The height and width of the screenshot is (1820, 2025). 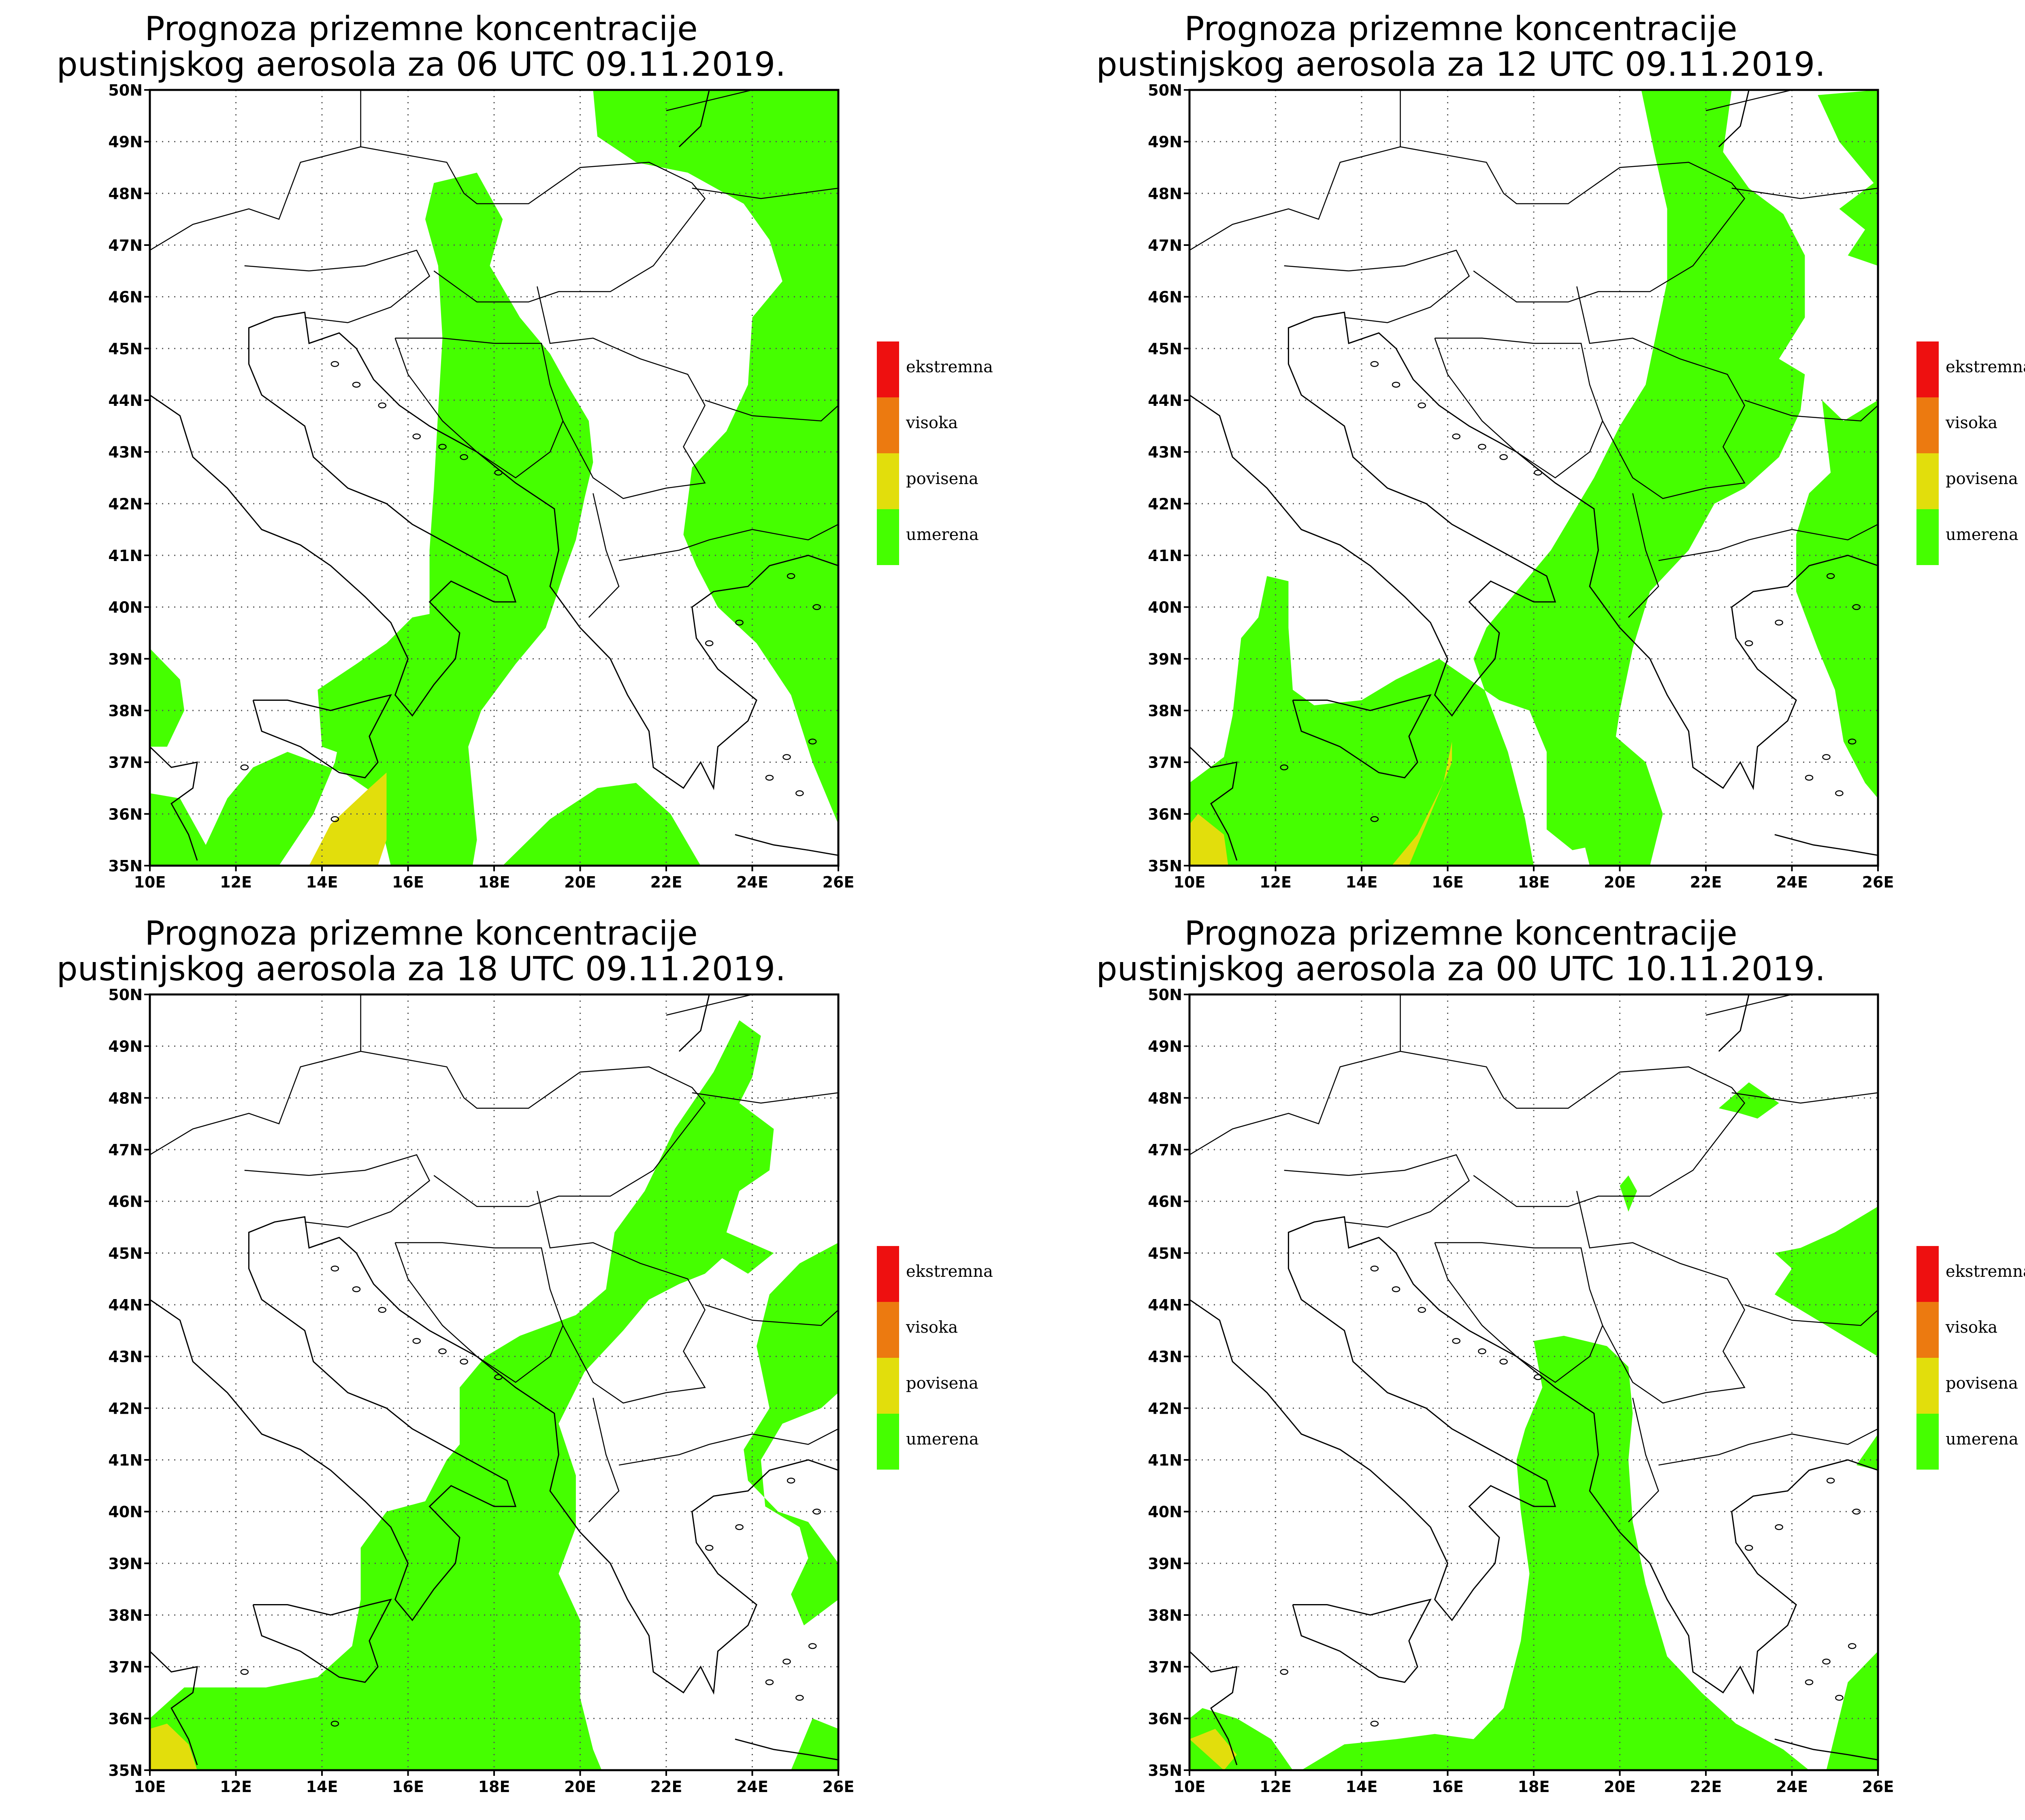 What do you see at coordinates (839, 882) in the screenshot?
I see `lon-tick-label: 26E` at bounding box center [839, 882].